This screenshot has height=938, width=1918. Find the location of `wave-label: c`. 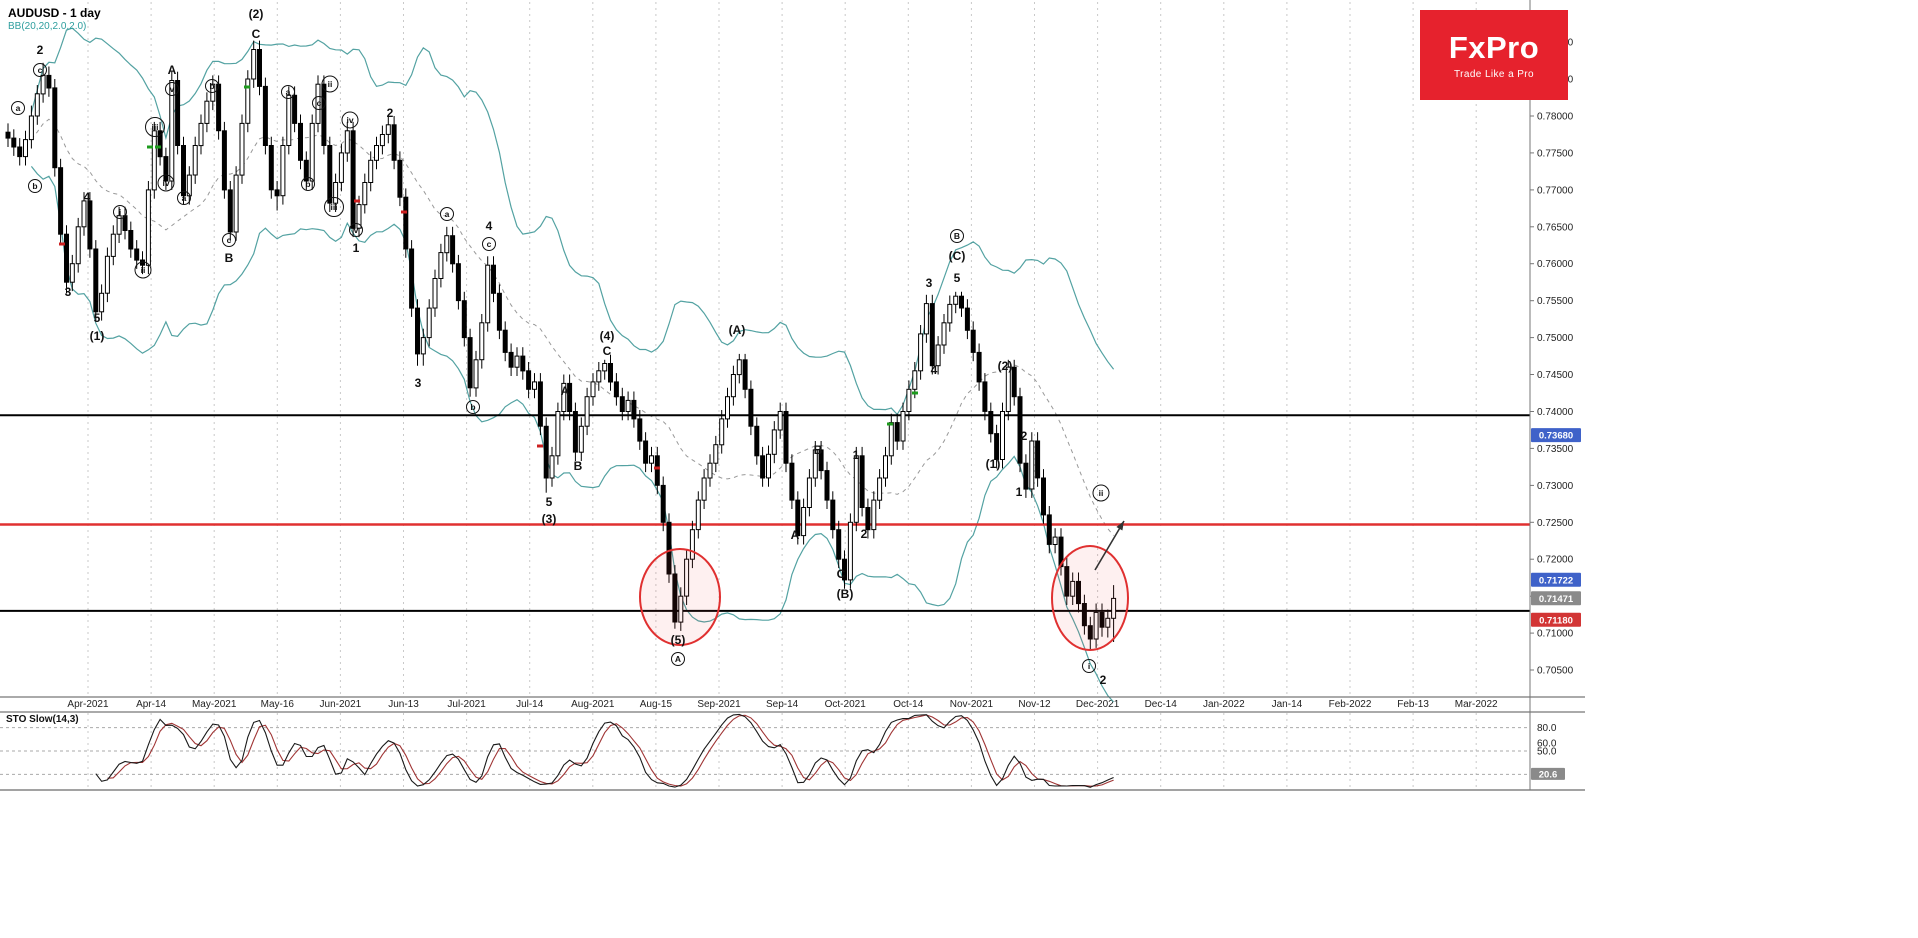

wave-label: c is located at coordinates (489, 244).